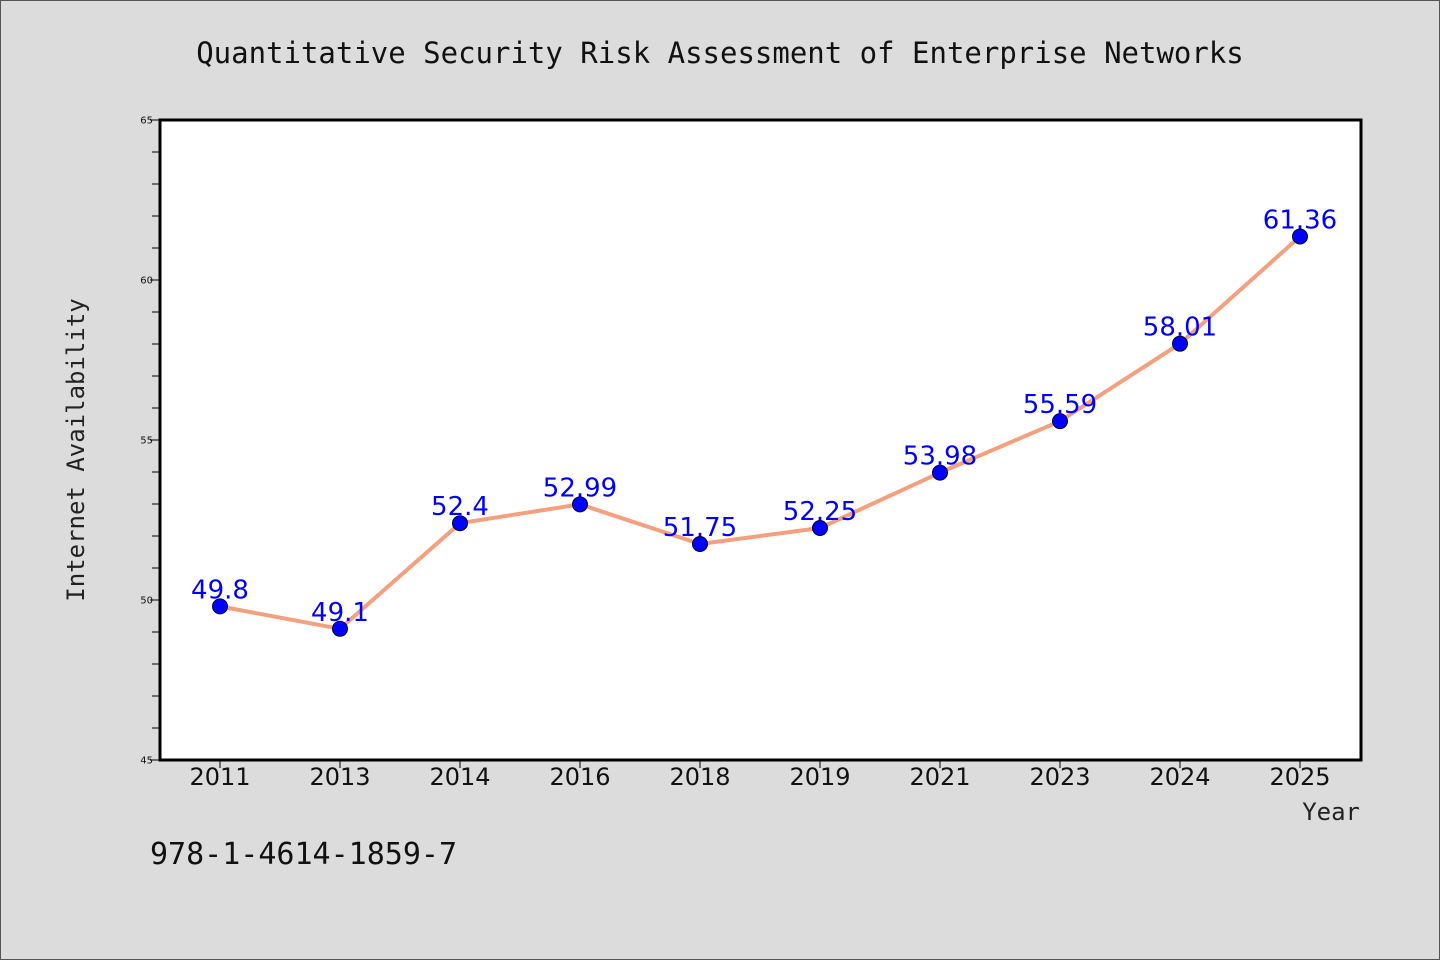 Image resolution: width=1440 pixels, height=960 pixels. I want to click on data-label: 61.36, so click(1300, 220).